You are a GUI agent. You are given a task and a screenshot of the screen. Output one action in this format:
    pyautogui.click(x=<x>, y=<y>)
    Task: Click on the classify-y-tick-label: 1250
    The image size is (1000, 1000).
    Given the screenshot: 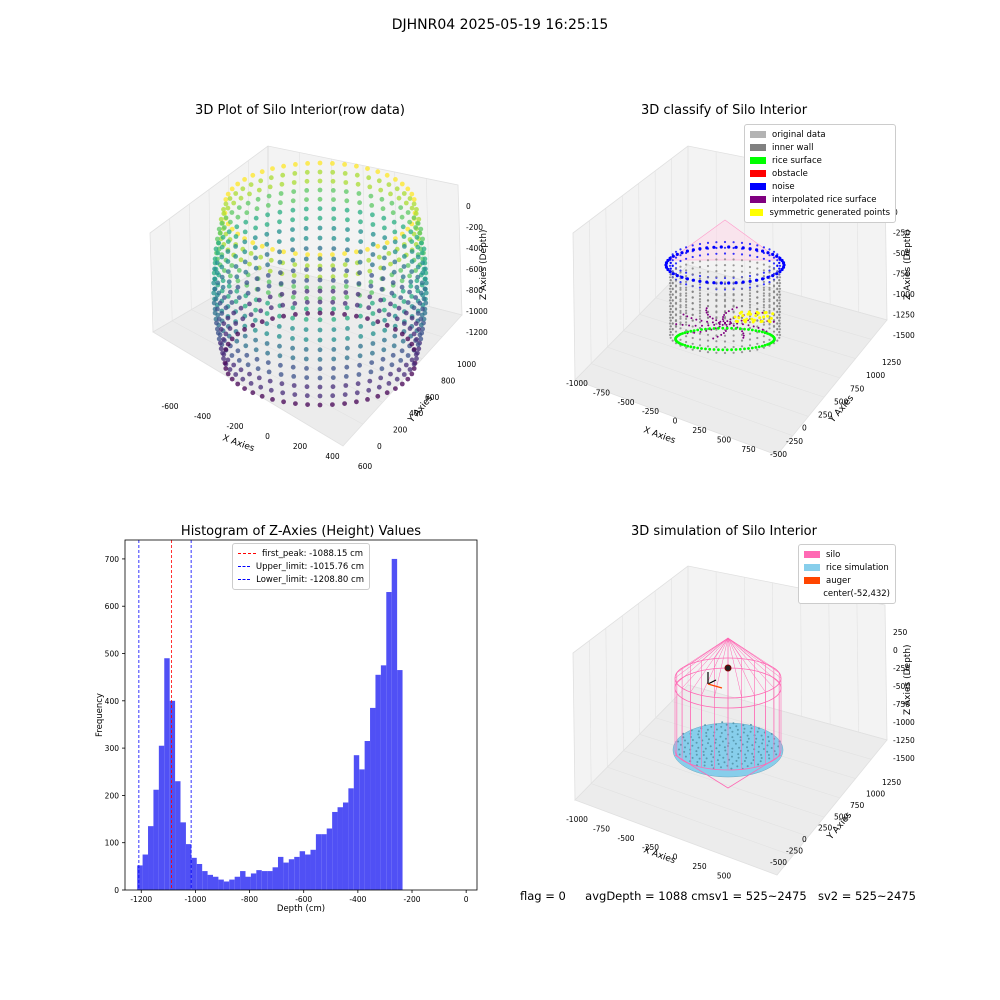 What is the action you would take?
    pyautogui.click(x=891, y=362)
    